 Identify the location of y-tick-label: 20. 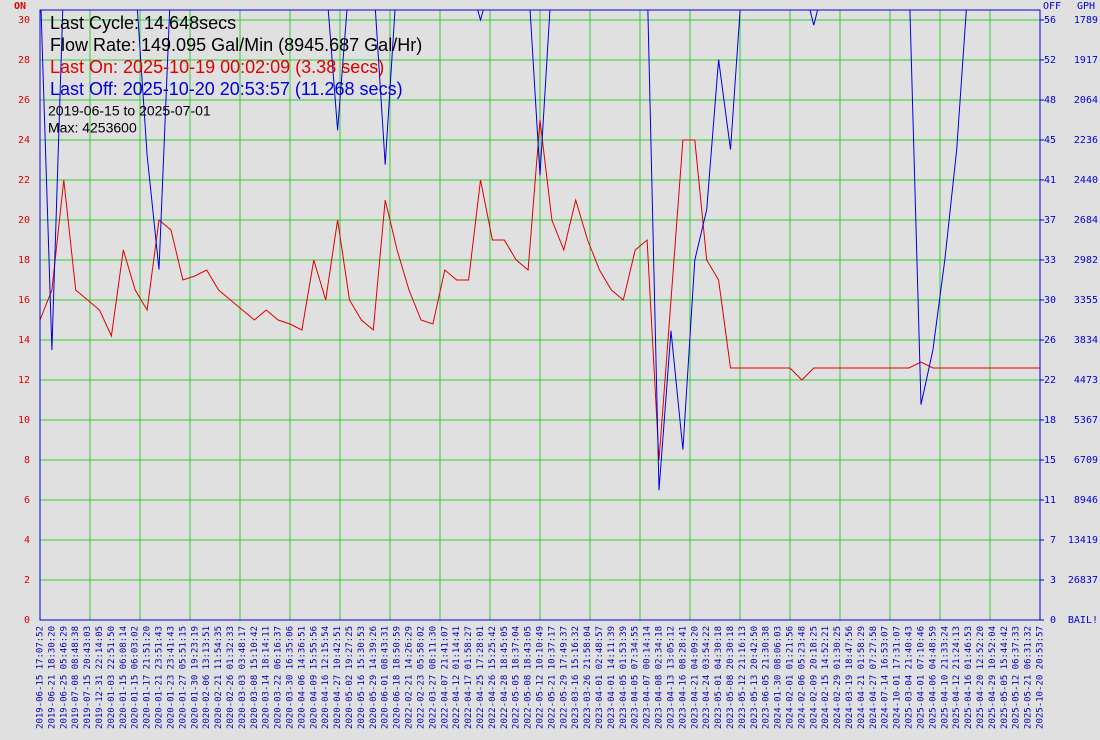
(24, 220).